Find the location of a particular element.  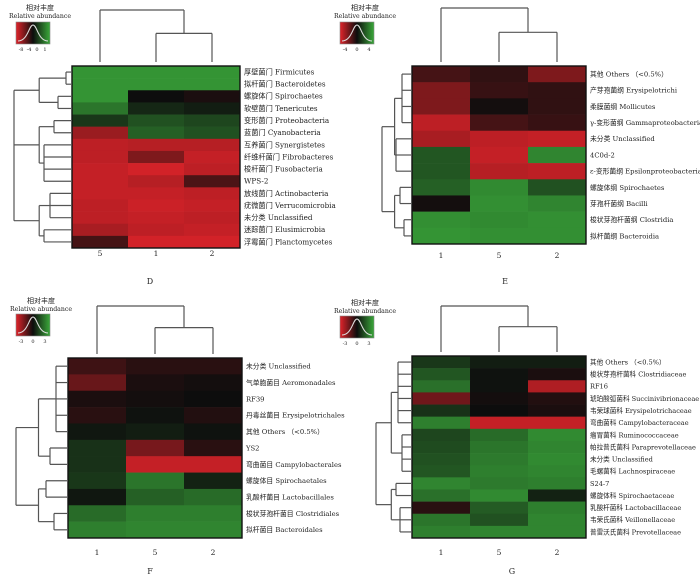

row-label: ε-变形菌纲 Epsilonproteobacteria is located at coordinates (645, 171).